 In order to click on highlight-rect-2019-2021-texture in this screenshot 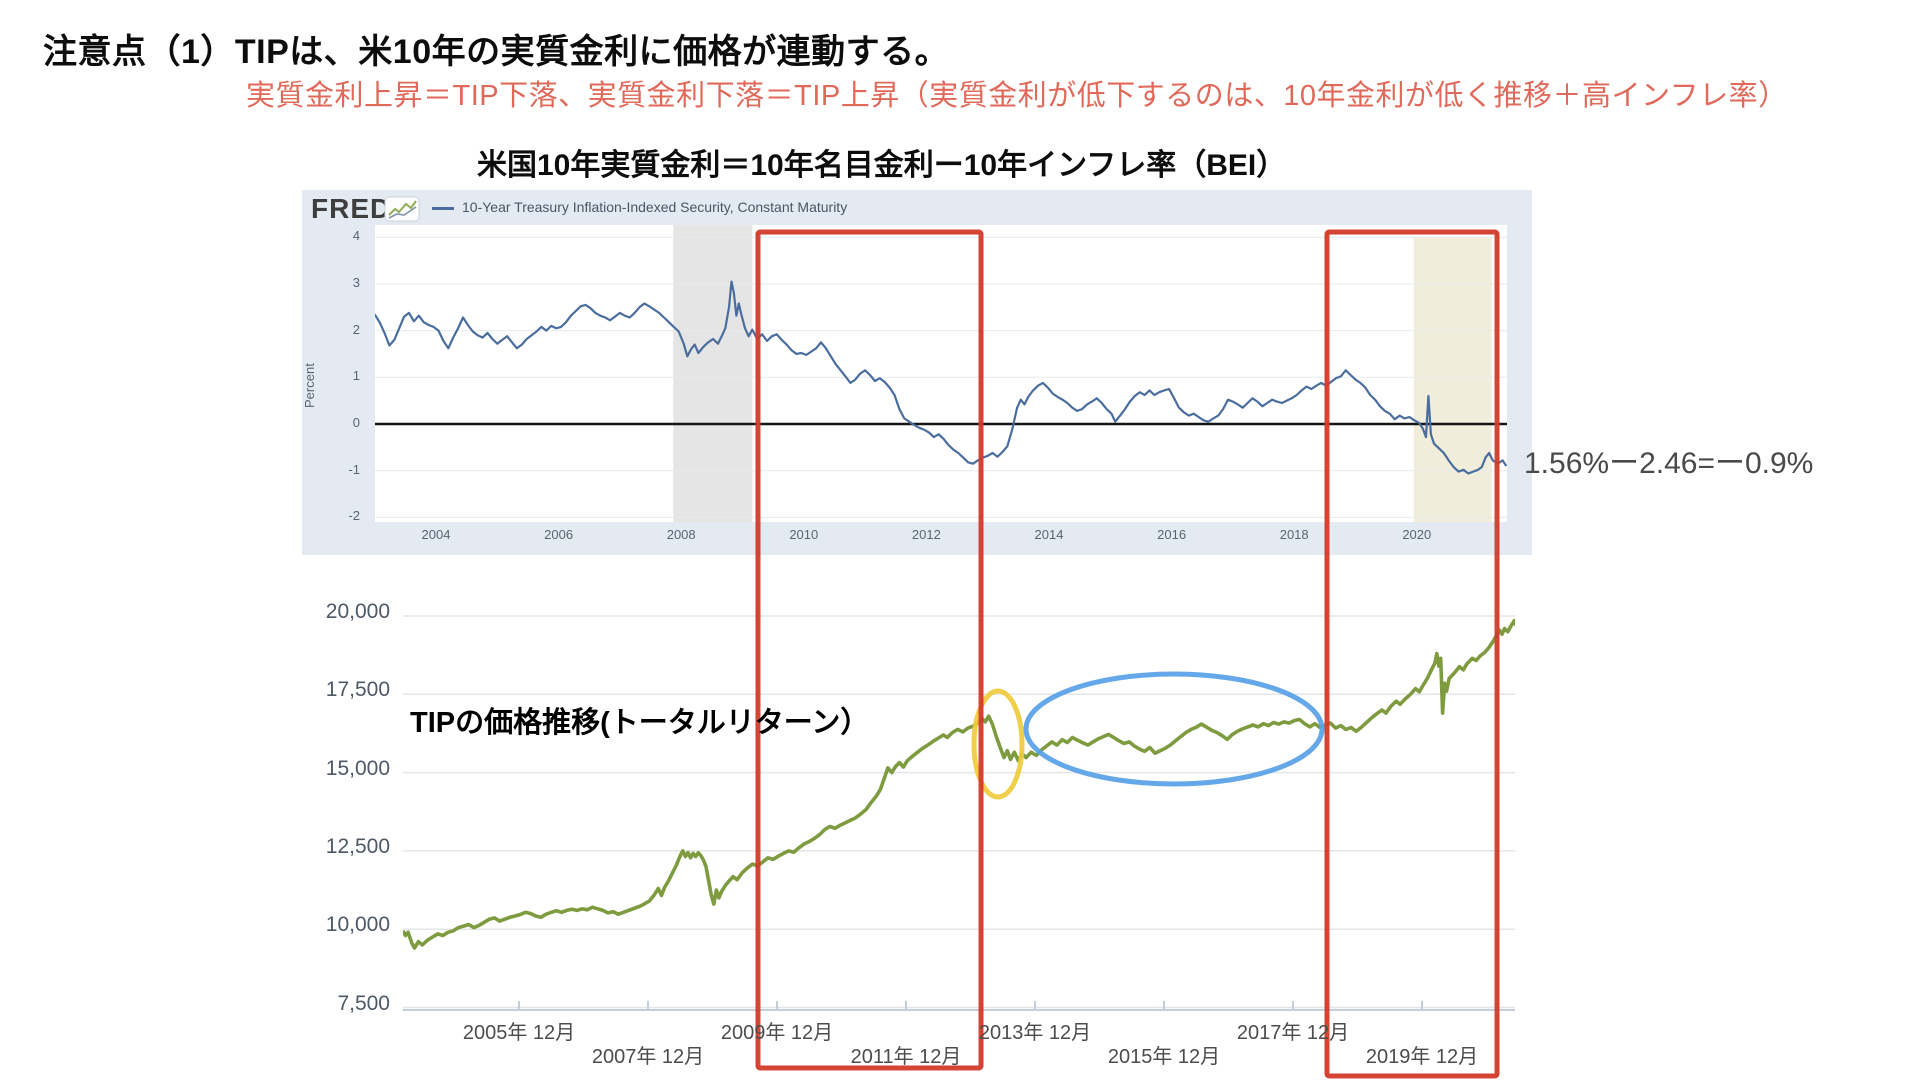, I will do `click(1412, 654)`.